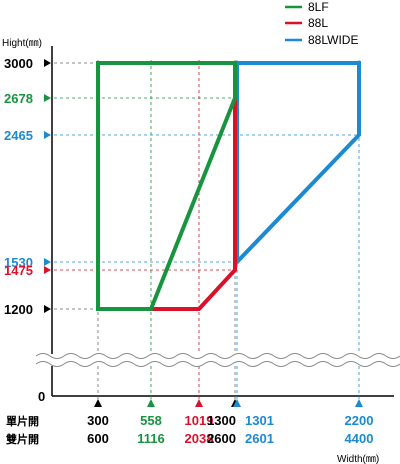 The width and height of the screenshot is (400, 464). I want to click on x-tick-label-double-2600: 2600, so click(221, 438).